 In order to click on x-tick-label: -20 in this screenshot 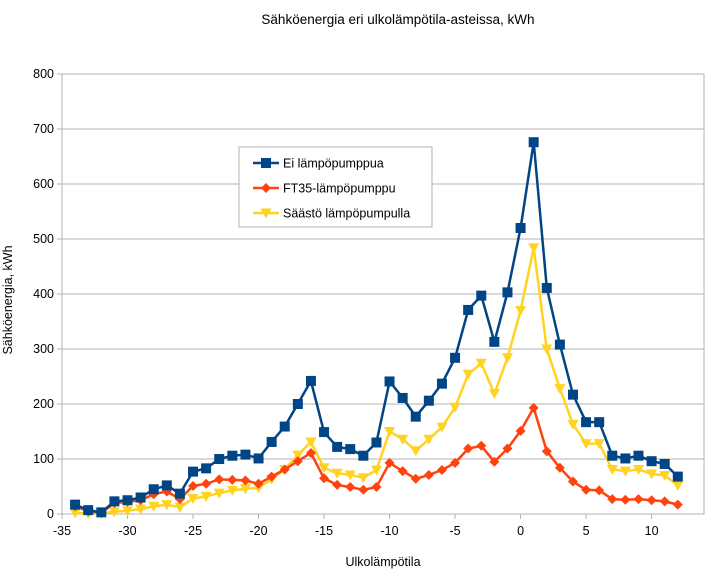, I will do `click(258, 531)`.